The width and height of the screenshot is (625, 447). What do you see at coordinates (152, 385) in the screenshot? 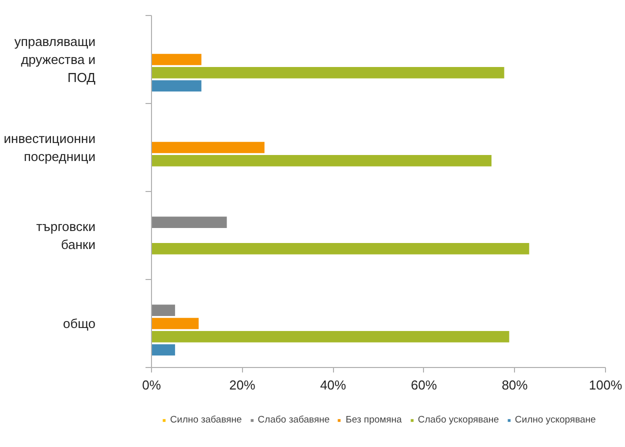
I see `x-tick-label: 0%` at bounding box center [152, 385].